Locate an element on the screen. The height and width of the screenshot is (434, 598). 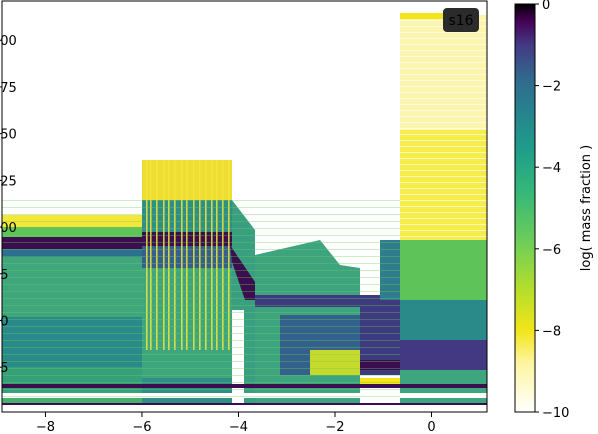
bottom-dark-stripe is located at coordinates (244, 386).